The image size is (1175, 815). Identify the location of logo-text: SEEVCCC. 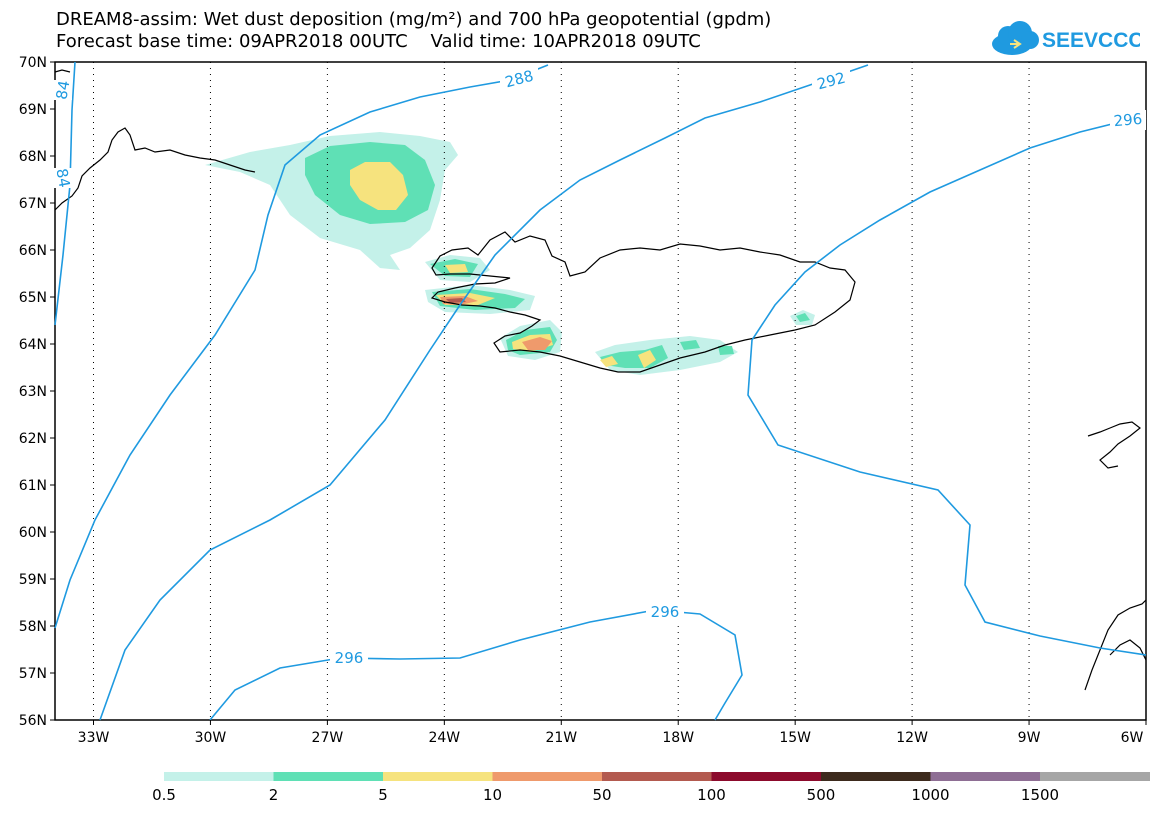
(1091, 40).